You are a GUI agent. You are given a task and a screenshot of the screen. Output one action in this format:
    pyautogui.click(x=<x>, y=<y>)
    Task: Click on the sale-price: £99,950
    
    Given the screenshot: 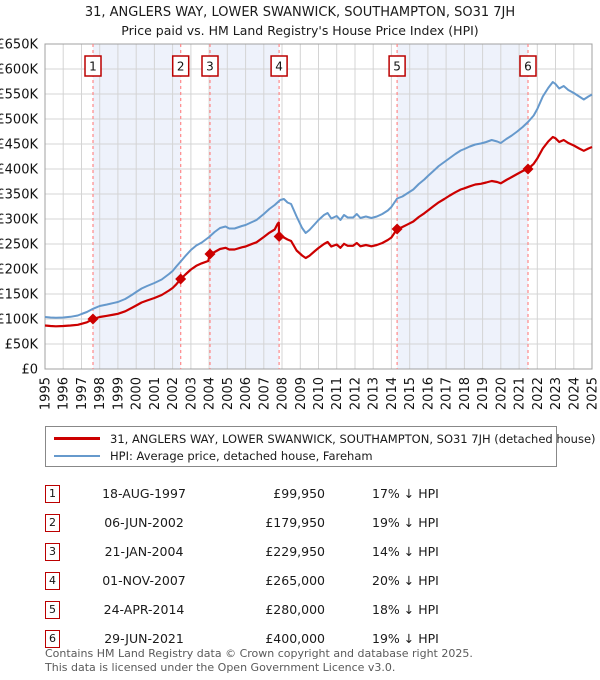 What is the action you would take?
    pyautogui.click(x=299, y=493)
    